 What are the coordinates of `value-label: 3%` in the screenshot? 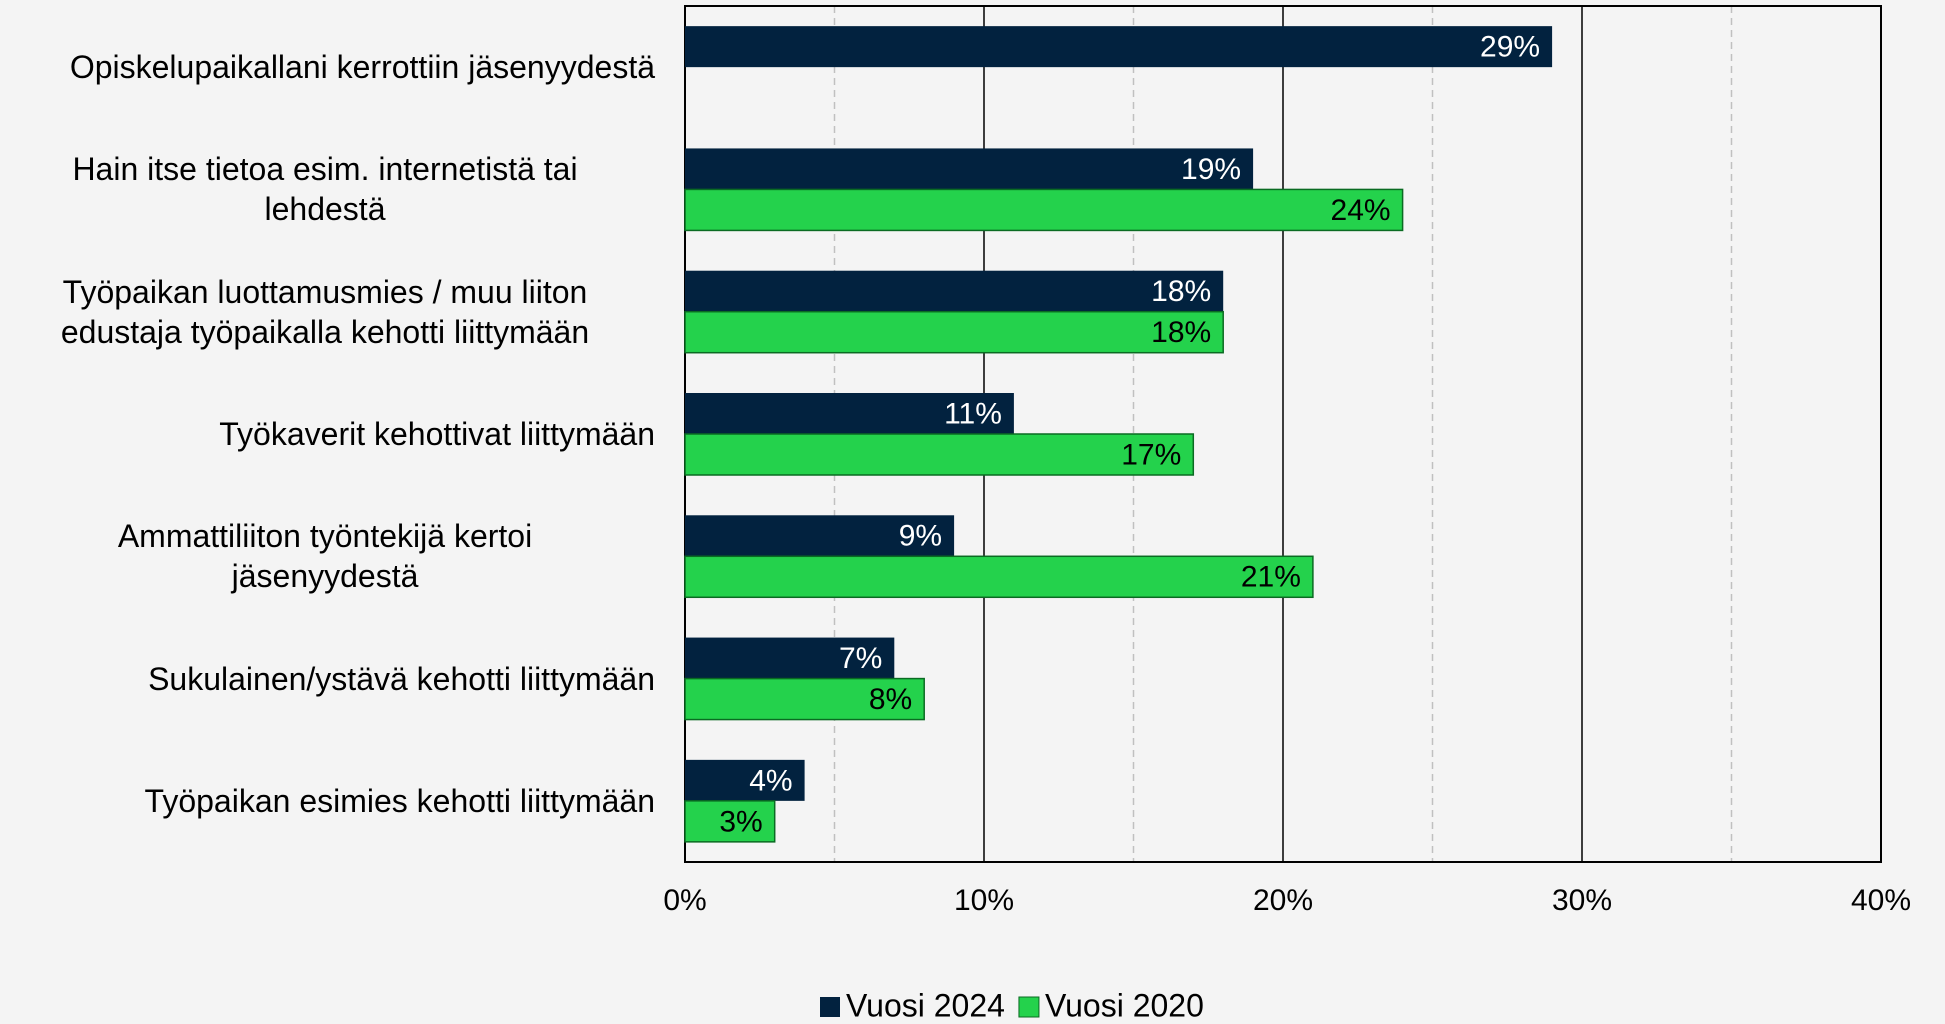 It's located at (740, 821).